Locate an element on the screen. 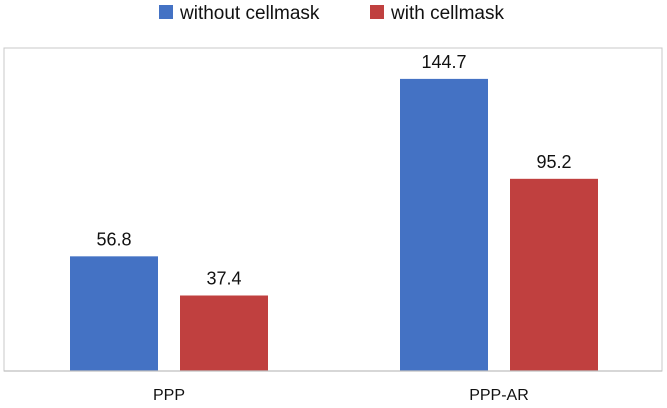 This screenshot has width=667, height=408. legend: without cellmask with cellmask is located at coordinates (331, 13).